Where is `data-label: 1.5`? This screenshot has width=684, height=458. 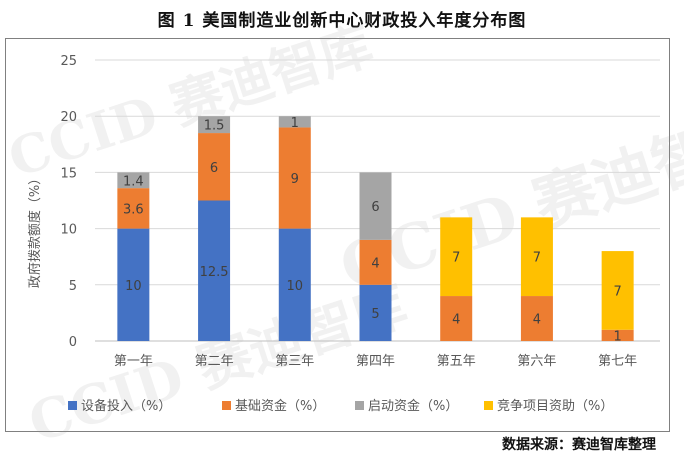 data-label: 1.5 is located at coordinates (214, 126).